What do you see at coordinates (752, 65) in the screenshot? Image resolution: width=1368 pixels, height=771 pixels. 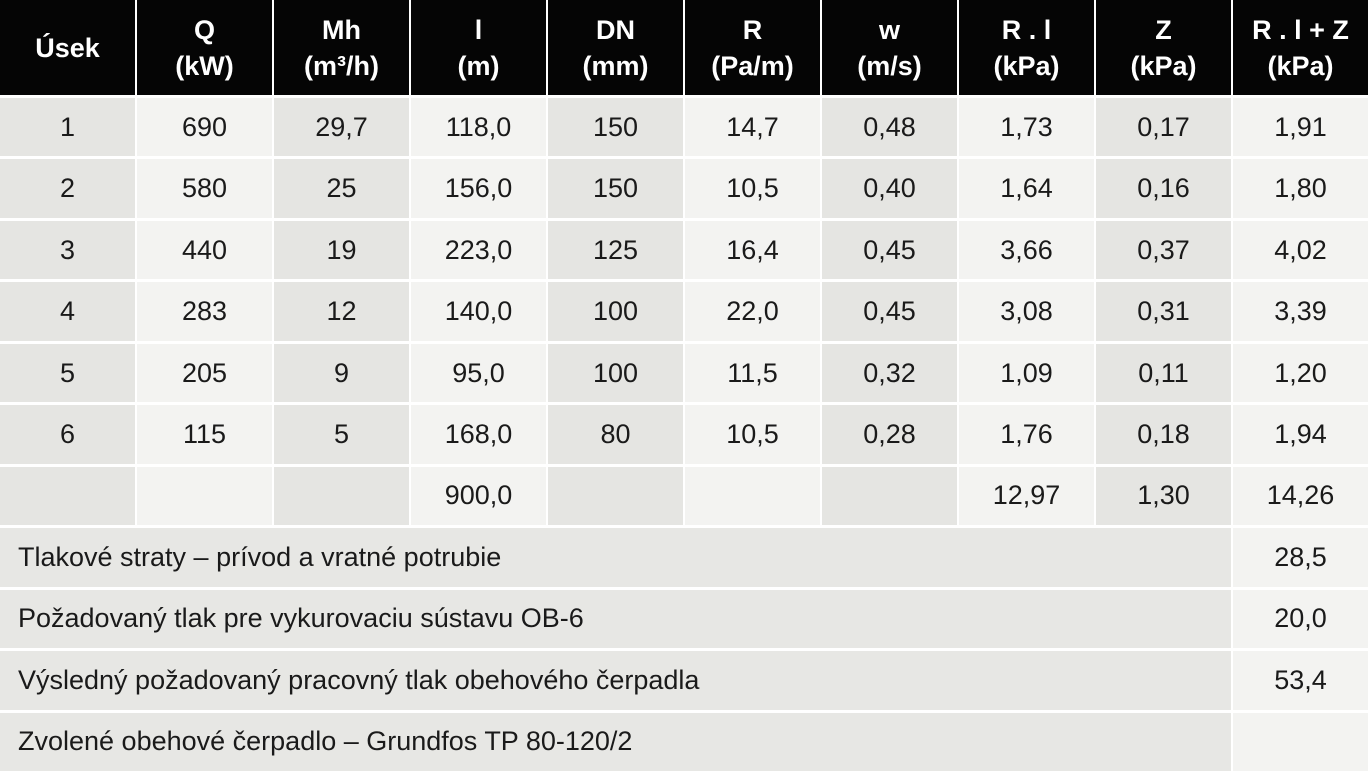 I see `header-text: (Pa/m)` at bounding box center [752, 65].